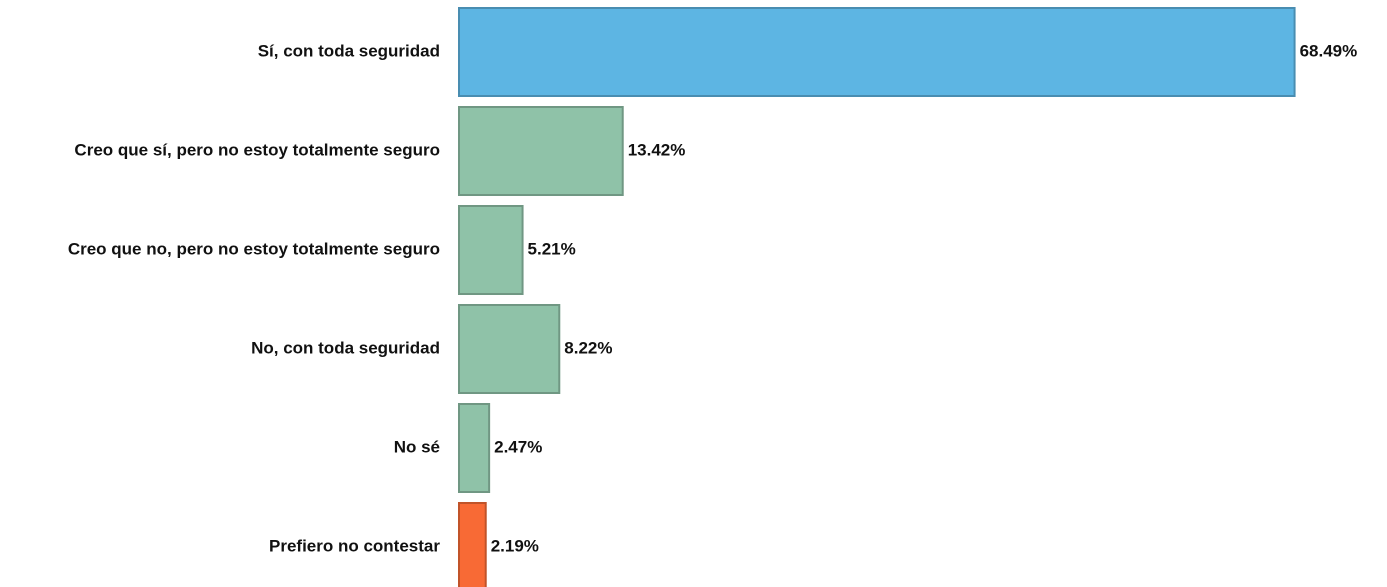 The width and height of the screenshot is (1387, 587). What do you see at coordinates (354, 545) in the screenshot?
I see `category-label: Prefiero no contestar` at bounding box center [354, 545].